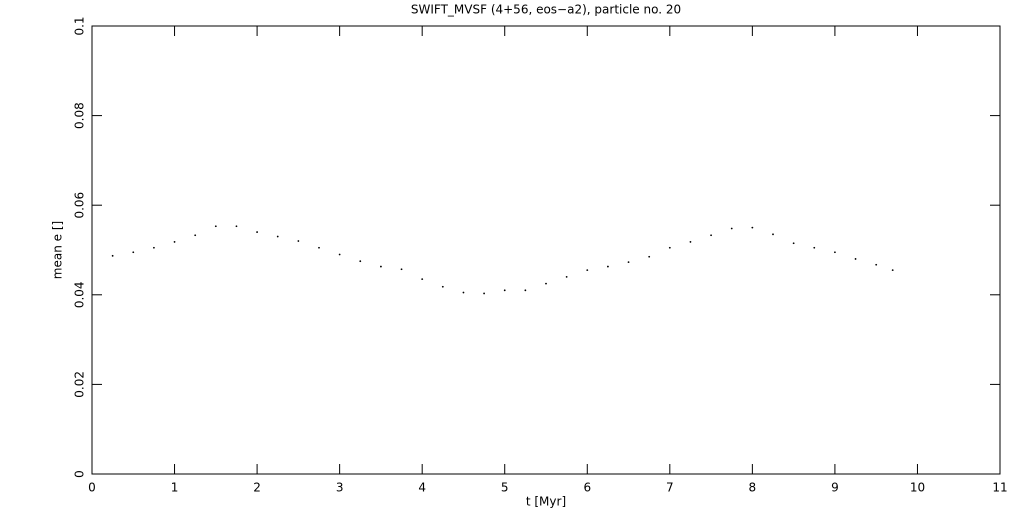 This screenshot has width=1021, height=511. Describe the element at coordinates (546, 502) in the screenshot. I see `x-axis-label: t [Myr]` at that location.